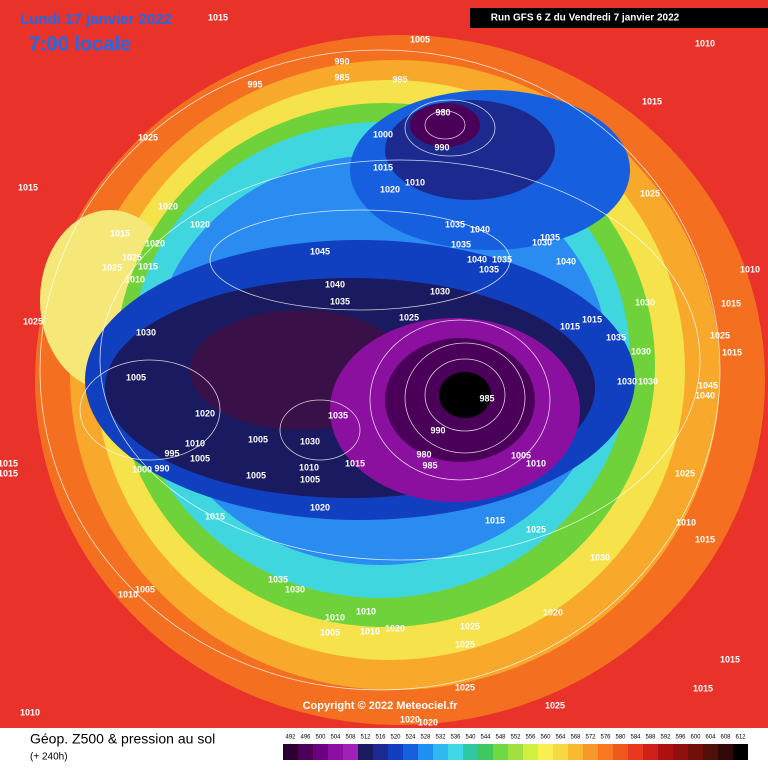 This screenshot has height=773, width=768. Describe the element at coordinates (515, 738) in the screenshot. I see `legend-label: 552` at that location.